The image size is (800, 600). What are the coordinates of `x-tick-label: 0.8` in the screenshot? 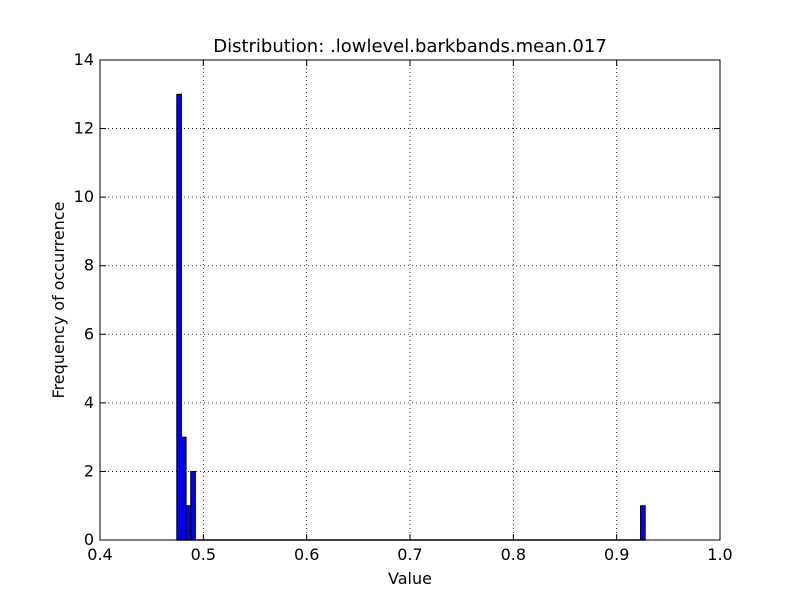 It's located at (513, 554).